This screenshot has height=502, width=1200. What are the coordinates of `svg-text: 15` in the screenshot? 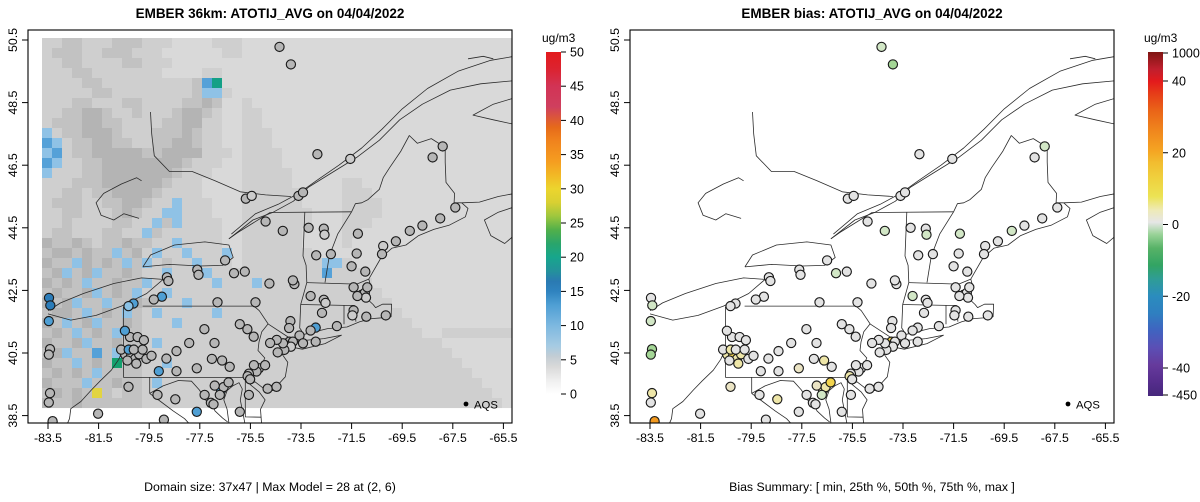 It's located at (577, 292).